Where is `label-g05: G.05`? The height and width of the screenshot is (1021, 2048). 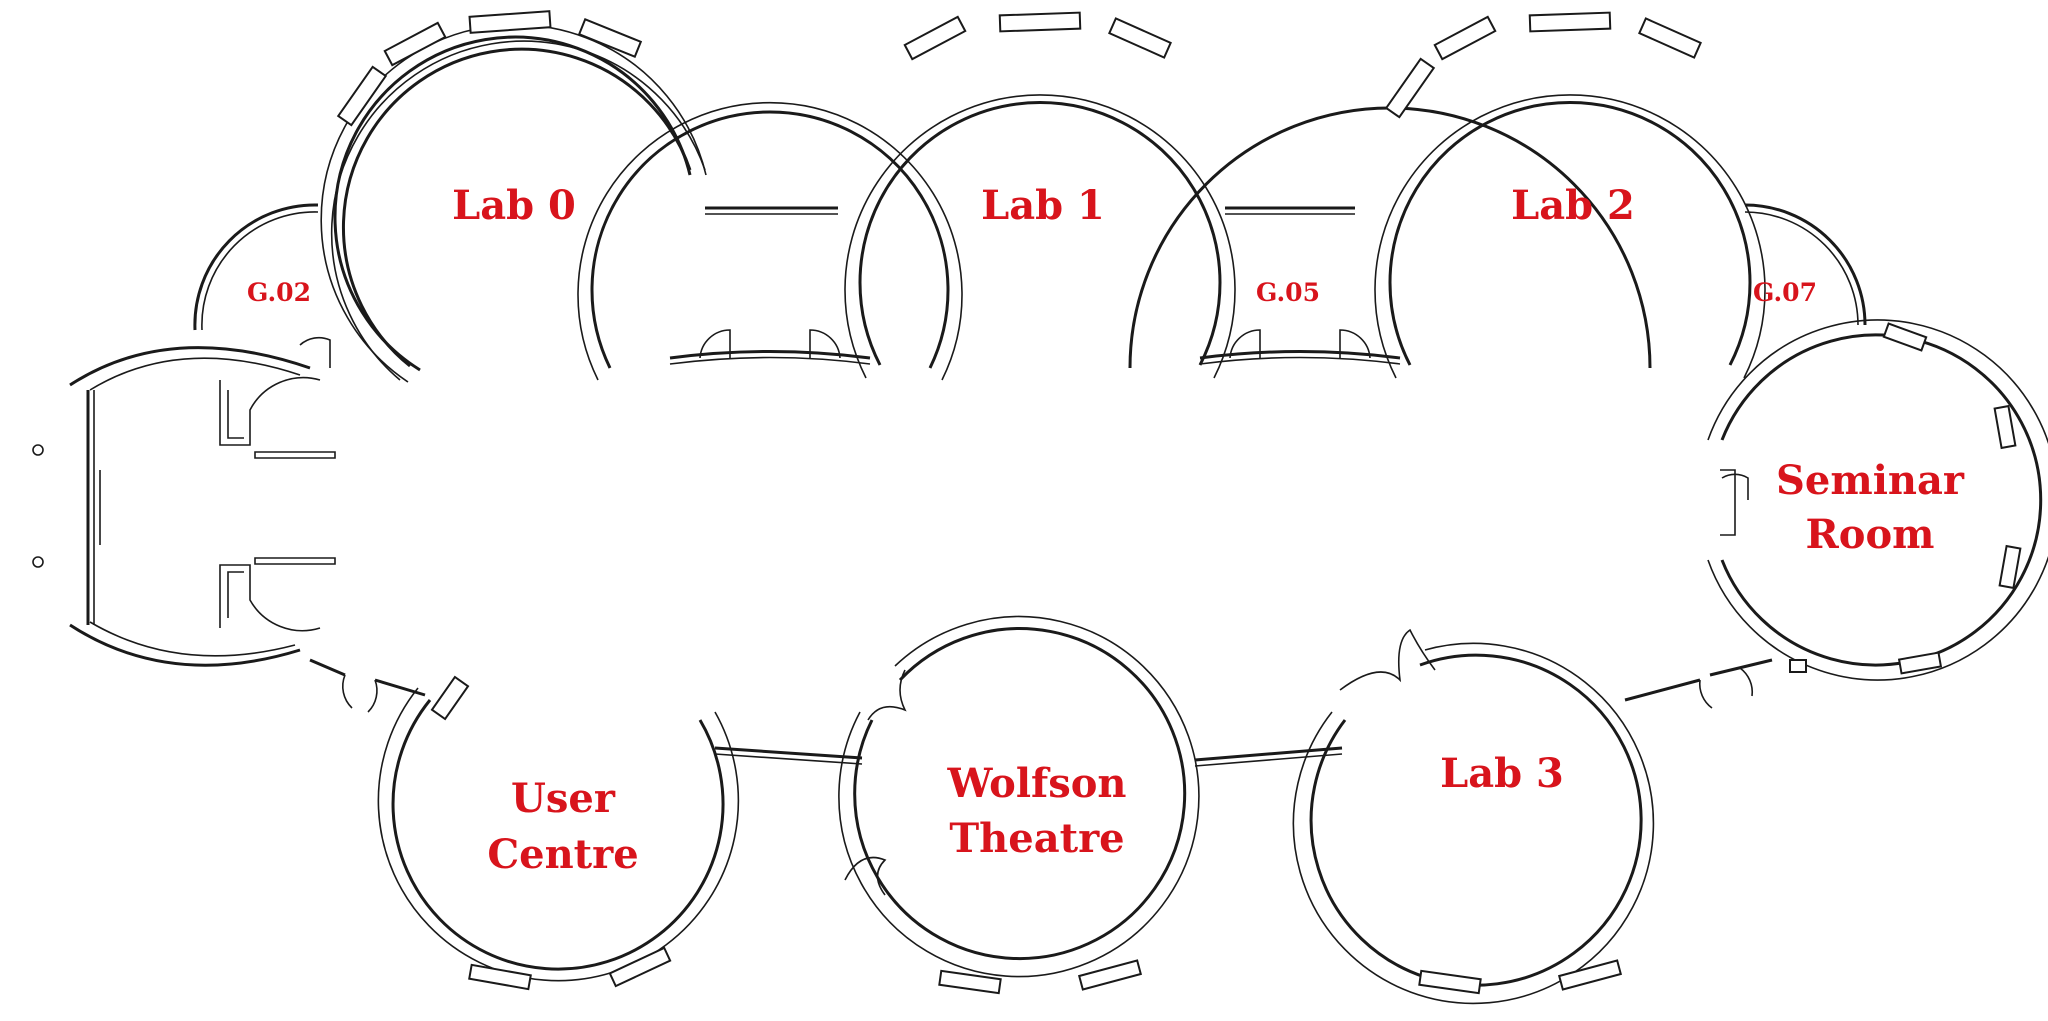 label-g05: G.05 is located at coordinates (1288, 292).